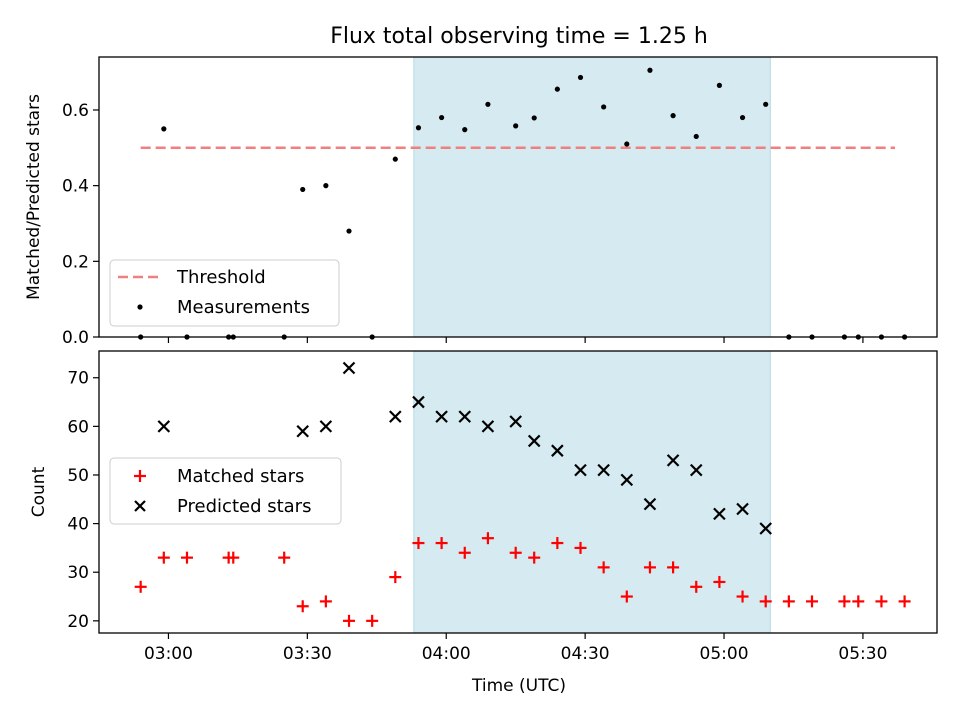 Image resolution: width=960 pixels, height=720 pixels. I want to click on bottom-legend: Matched stars Predicted stars, so click(225, 491).